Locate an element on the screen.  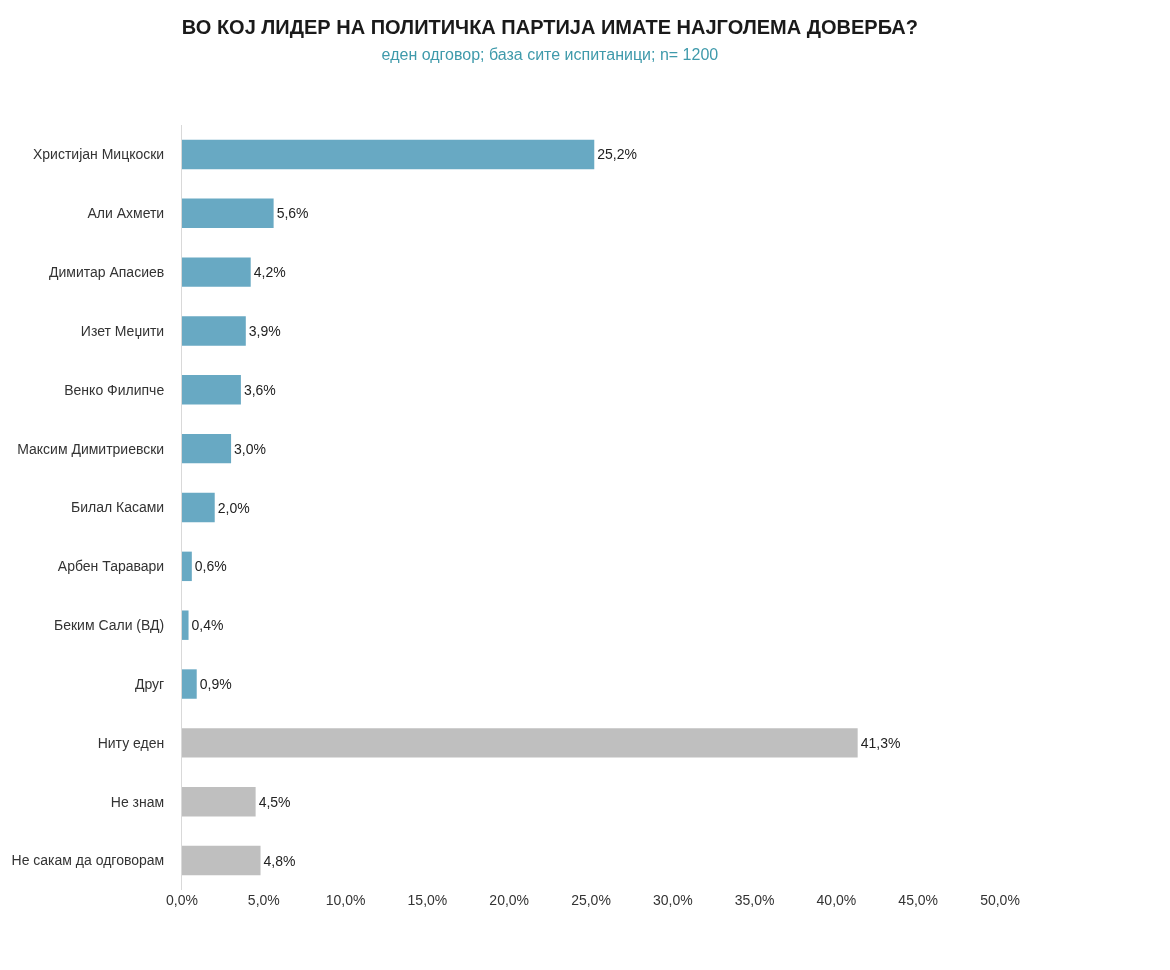
x-tick-label: 35,0% is located at coordinates (754, 900).